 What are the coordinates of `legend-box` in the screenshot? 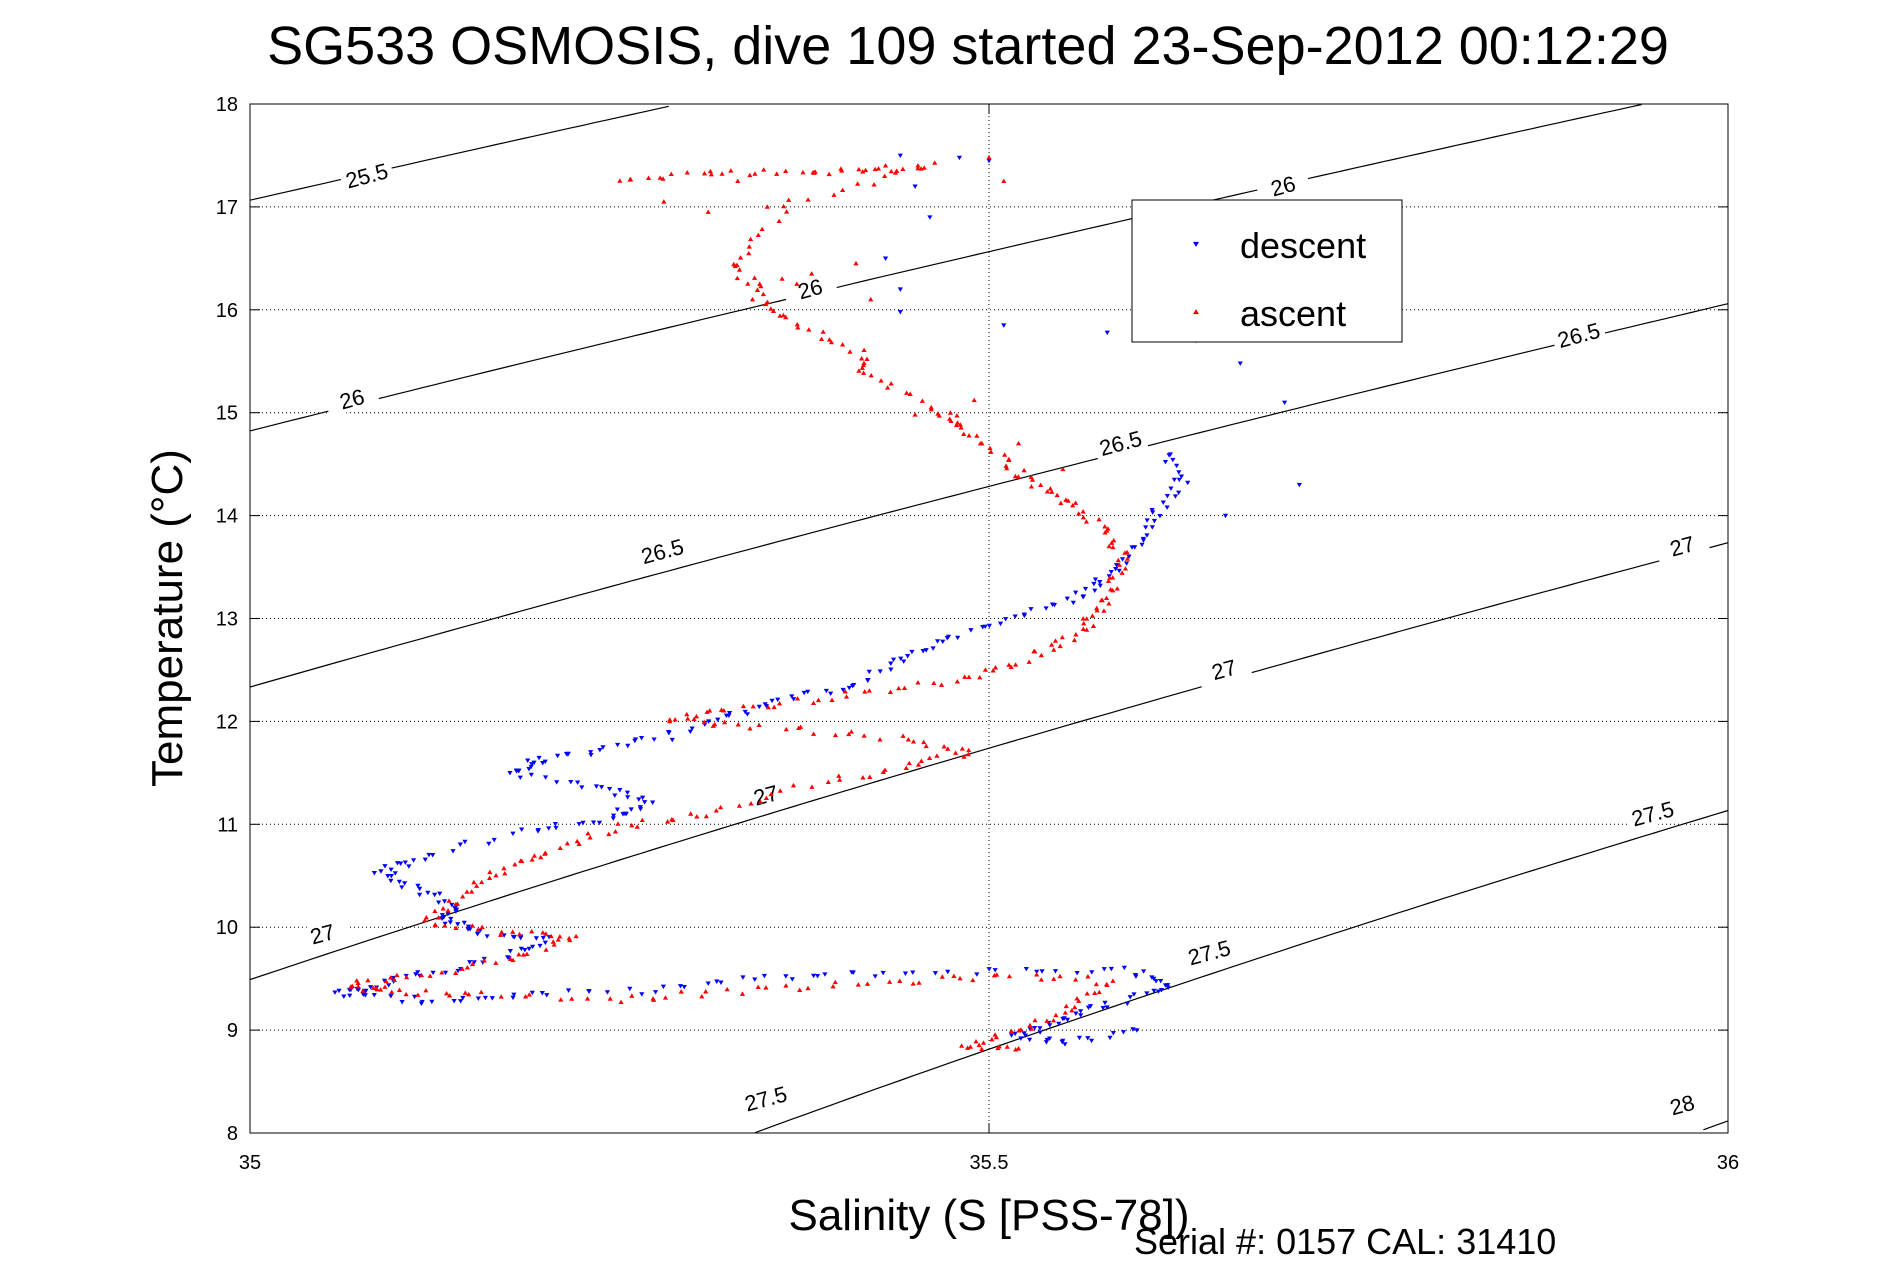 It's located at (1267, 271).